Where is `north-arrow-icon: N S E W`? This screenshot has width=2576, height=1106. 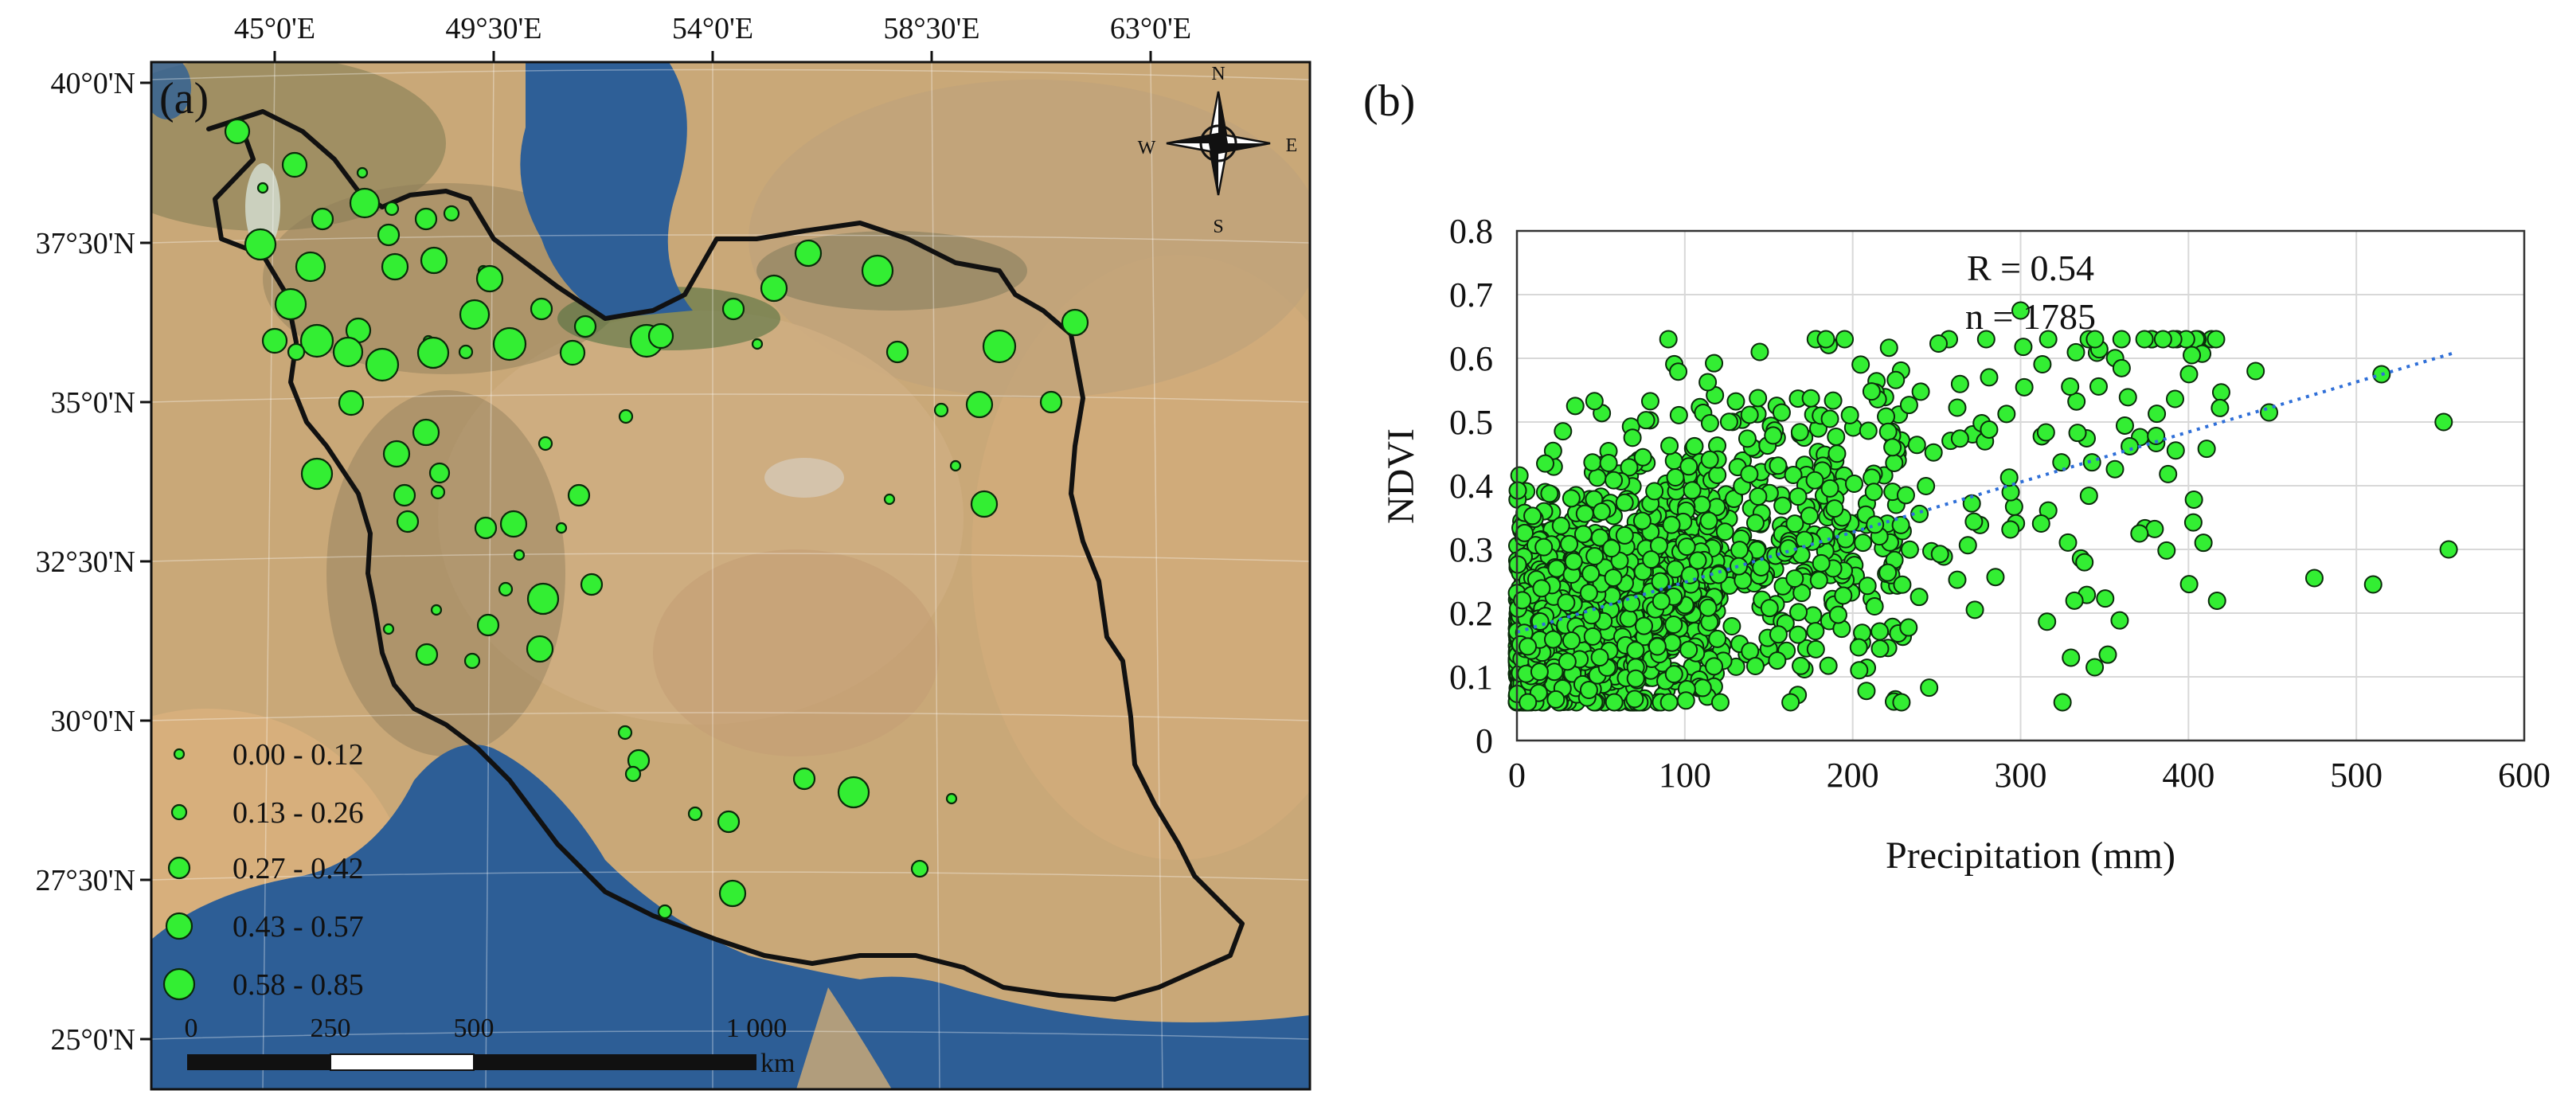 north-arrow-icon: N S E W is located at coordinates (1218, 150).